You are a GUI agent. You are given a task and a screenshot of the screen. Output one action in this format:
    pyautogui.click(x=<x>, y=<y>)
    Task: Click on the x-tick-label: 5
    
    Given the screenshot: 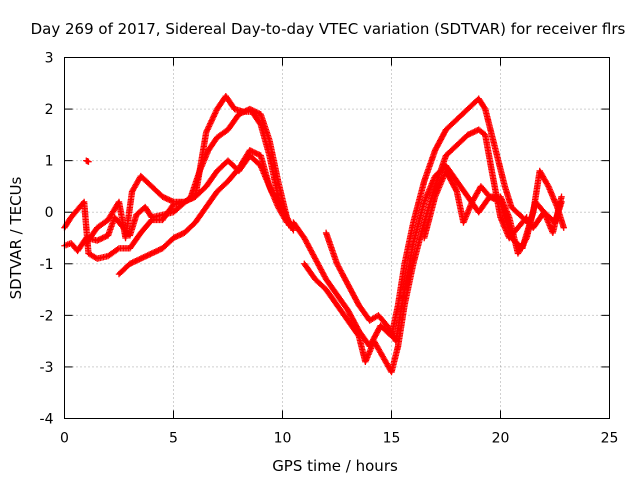 What is the action you would take?
    pyautogui.click(x=173, y=439)
    